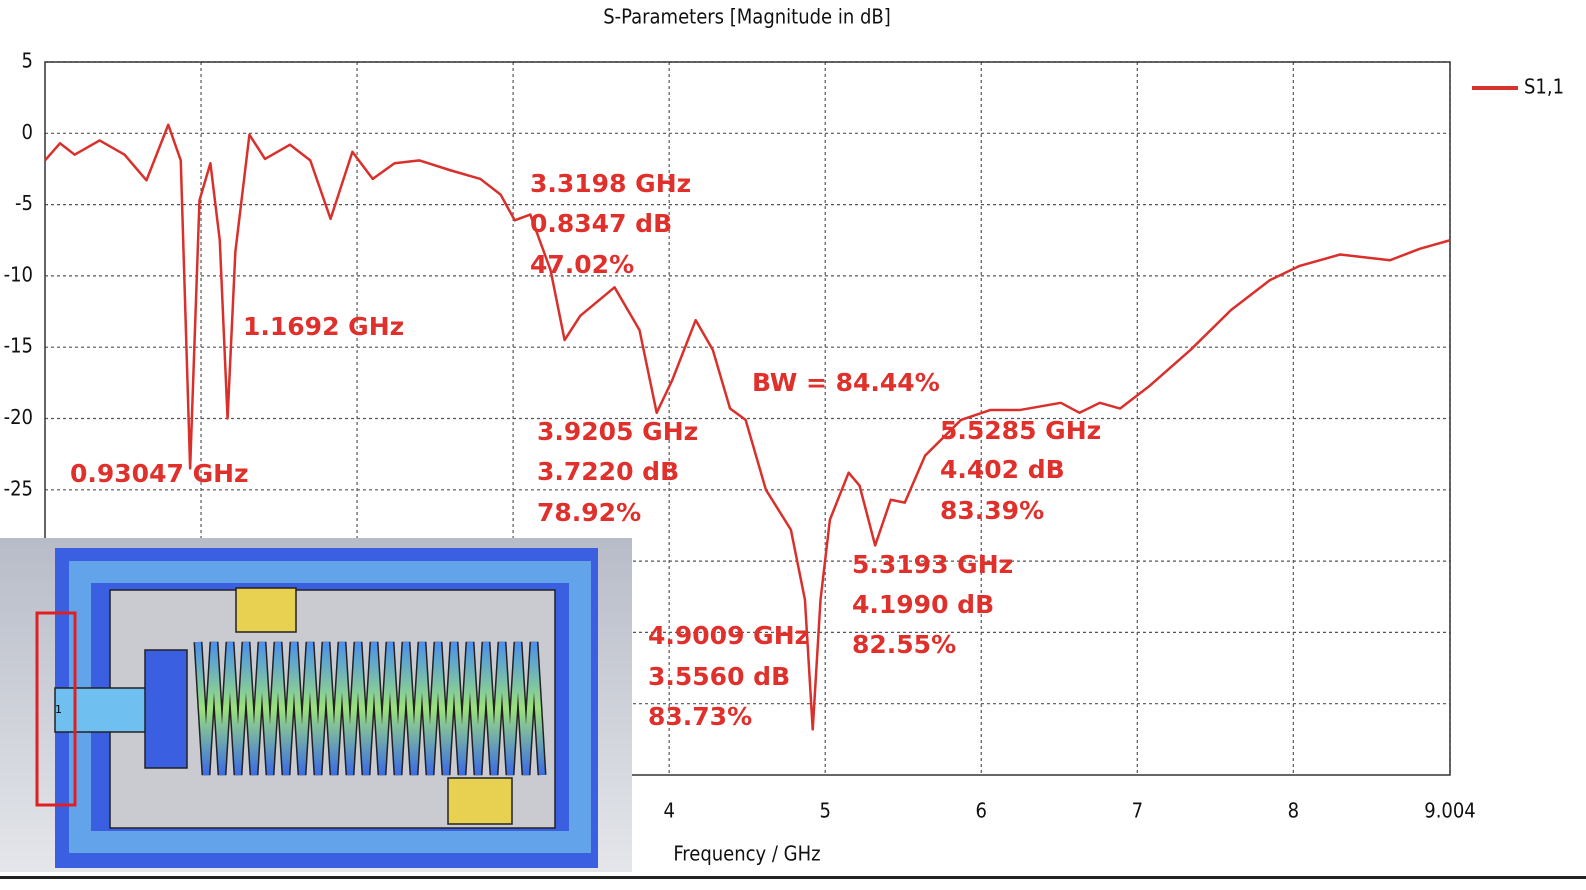 This screenshot has width=1586, height=890. I want to click on x-tick-label: 6, so click(981, 811).